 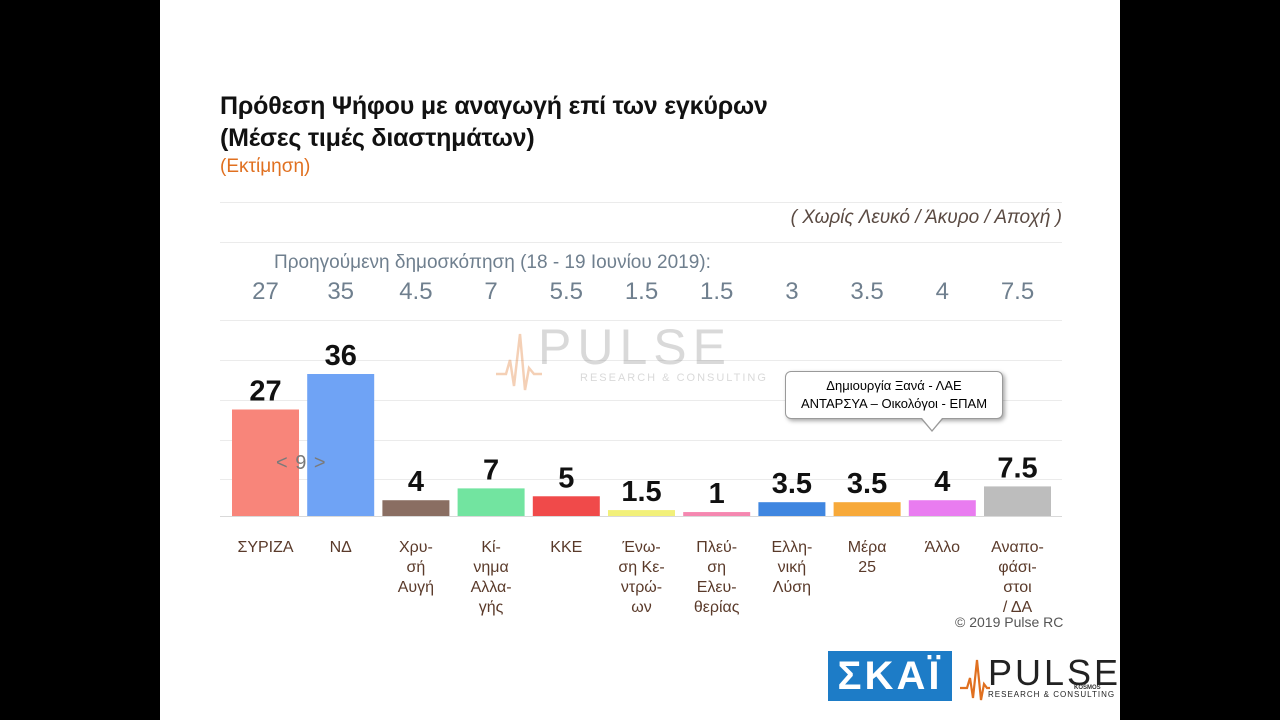 I want to click on pulse-logo: PULSE KOSMOS RESEARCH & CONSULTING, so click(x=1039, y=678).